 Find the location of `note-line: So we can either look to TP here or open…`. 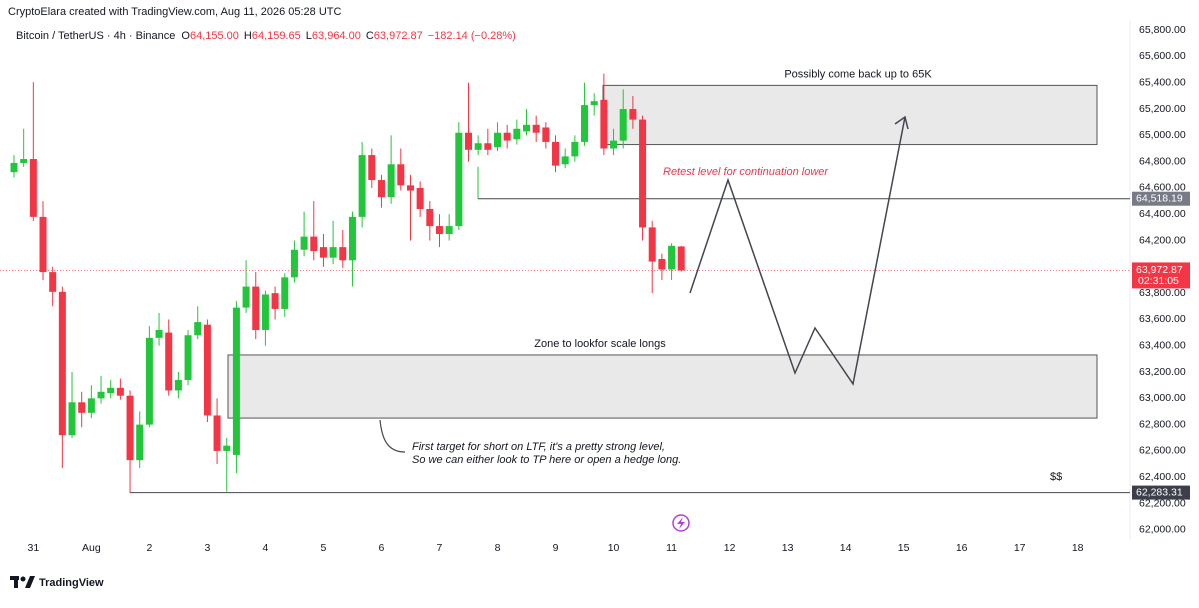

note-line: So we can either look to TP here or open… is located at coordinates (546, 460).